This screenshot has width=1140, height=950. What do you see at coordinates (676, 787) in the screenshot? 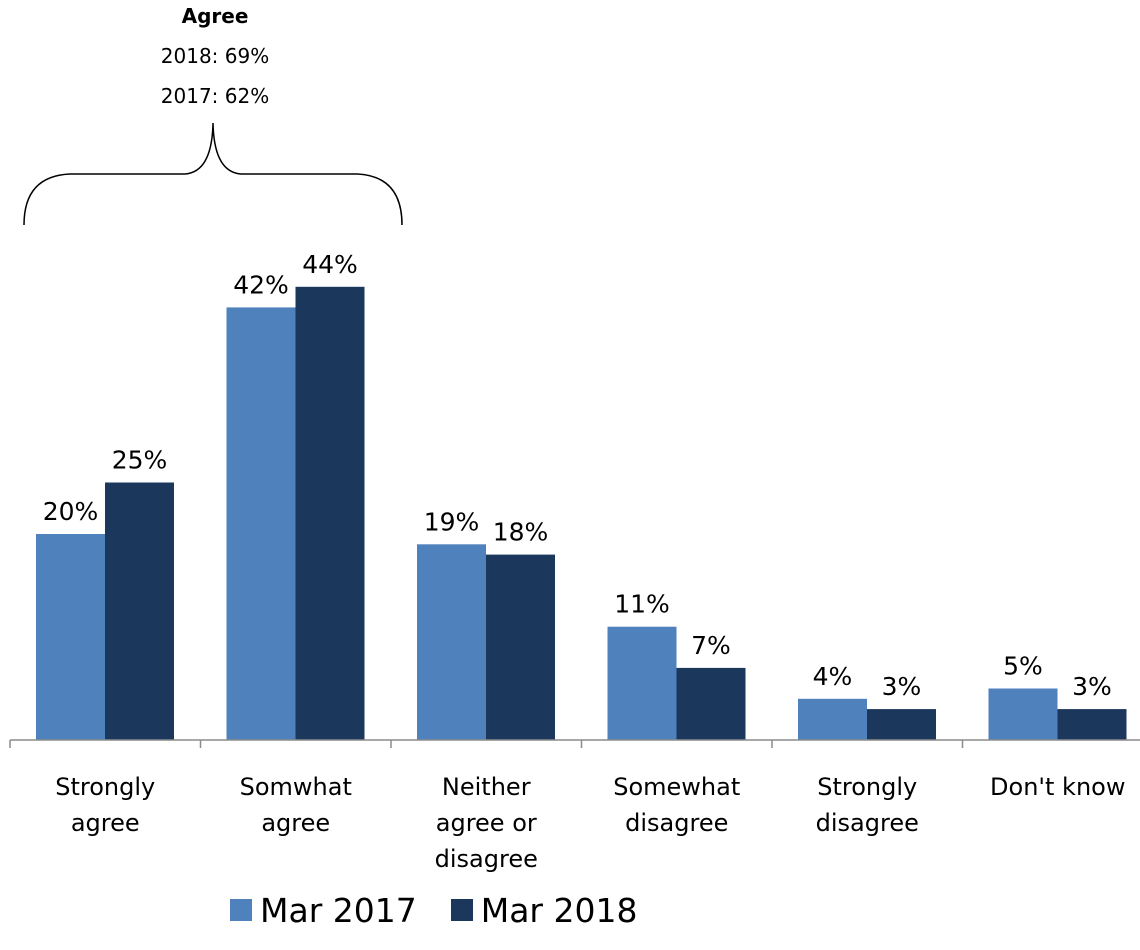
I see `x-tick-label-3-0: Somewhat` at bounding box center [676, 787].